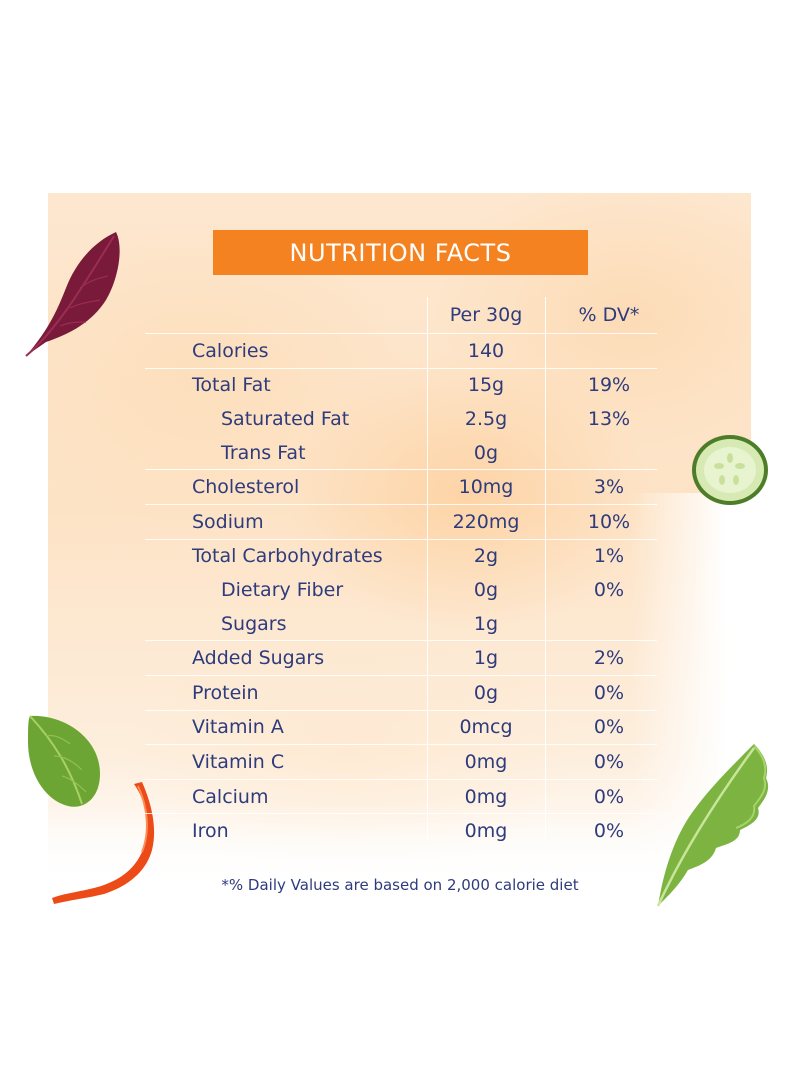  I want to click on nutrient-name: Vitamin A, so click(238, 727).